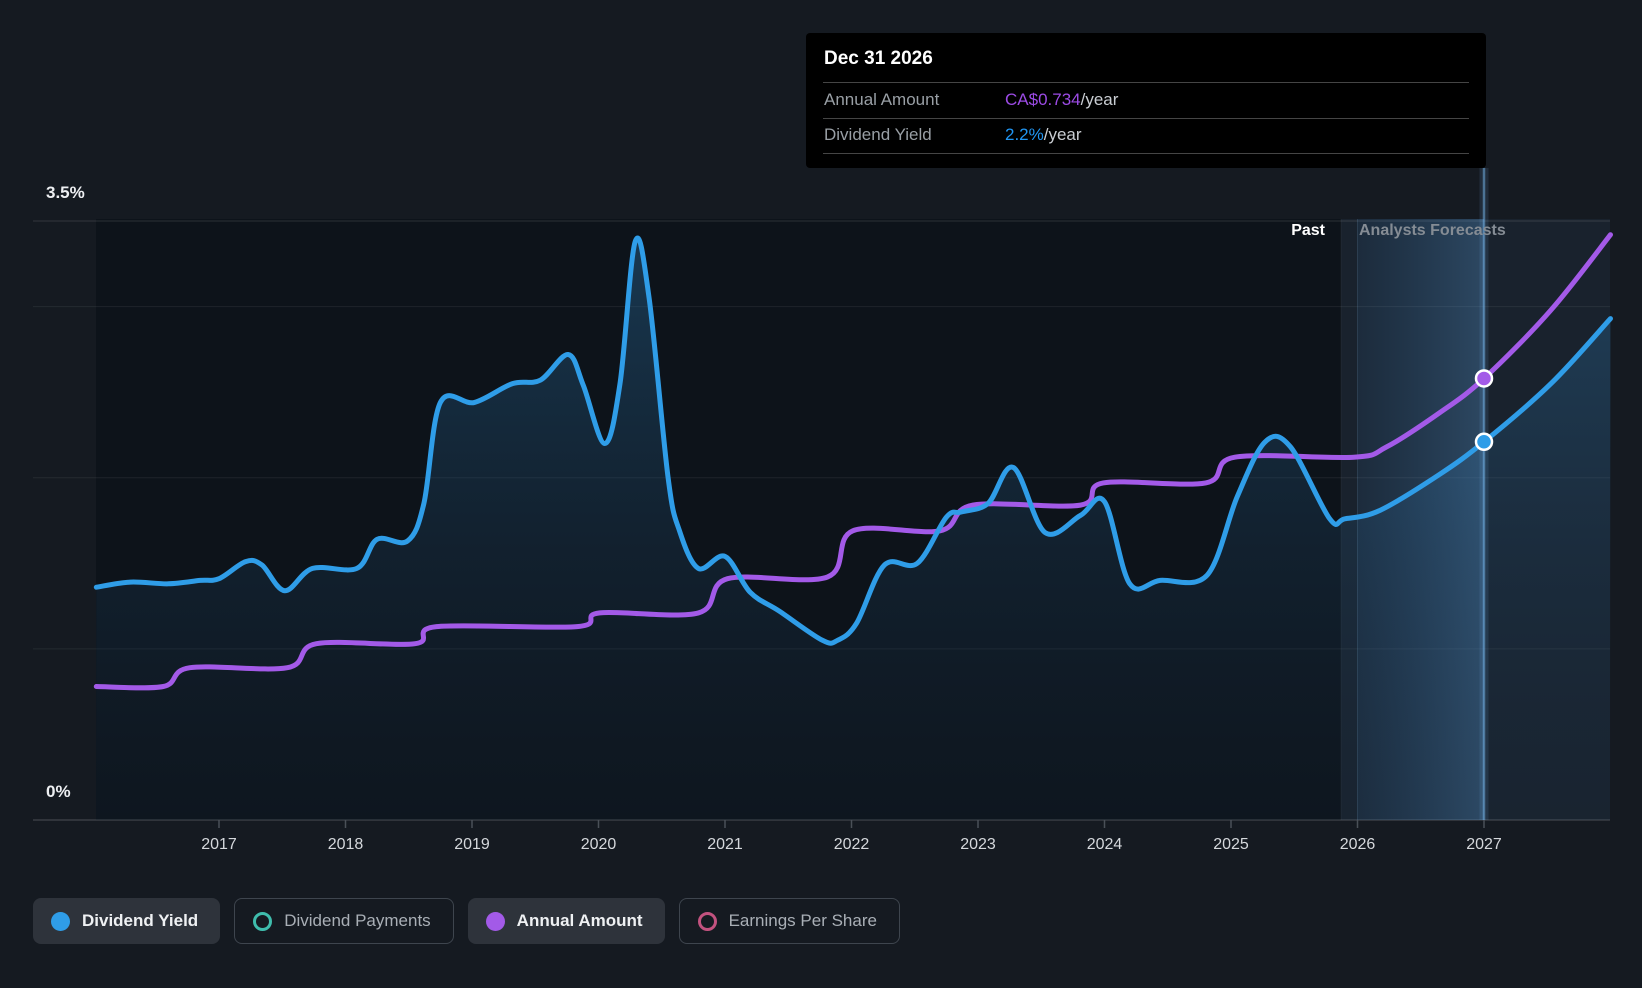  Describe the element at coordinates (1231, 844) in the screenshot. I see `x-axis-label: 2025` at that location.